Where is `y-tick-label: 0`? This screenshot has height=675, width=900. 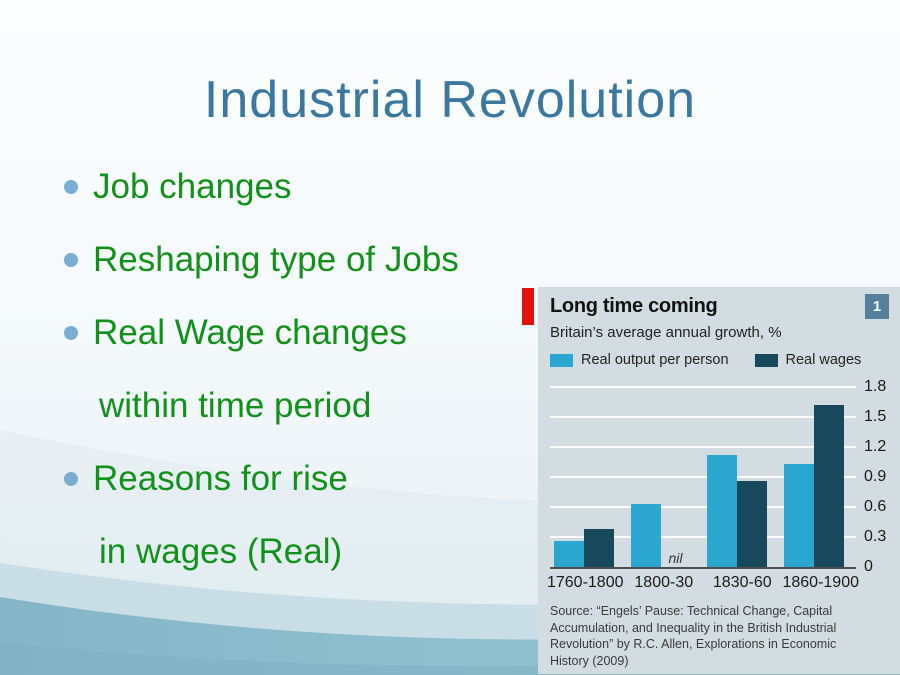 y-tick-label: 0 is located at coordinates (868, 566).